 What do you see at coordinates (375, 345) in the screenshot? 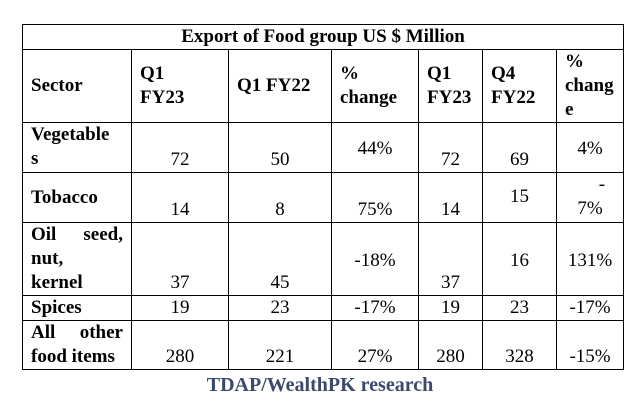
I see `cell-pct-change-1: 27%` at bounding box center [375, 345].